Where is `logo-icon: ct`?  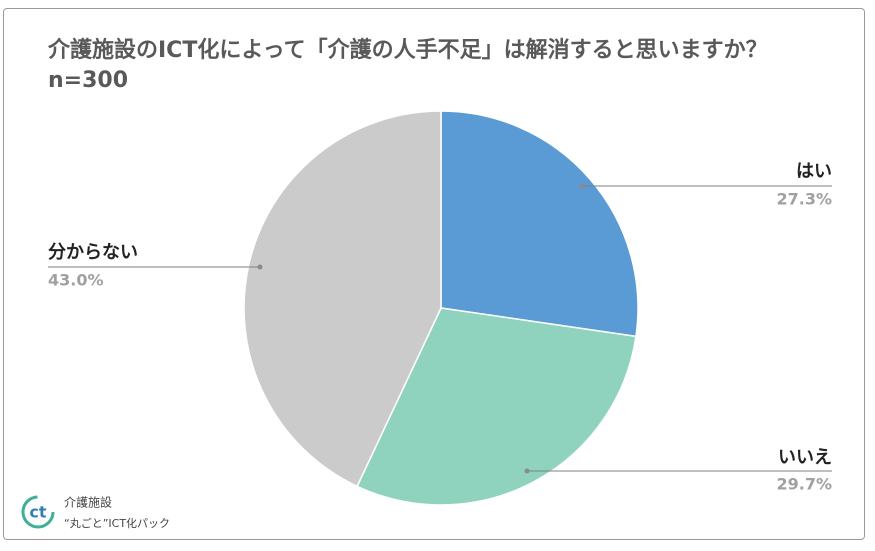 logo-icon: ct is located at coordinates (38, 512).